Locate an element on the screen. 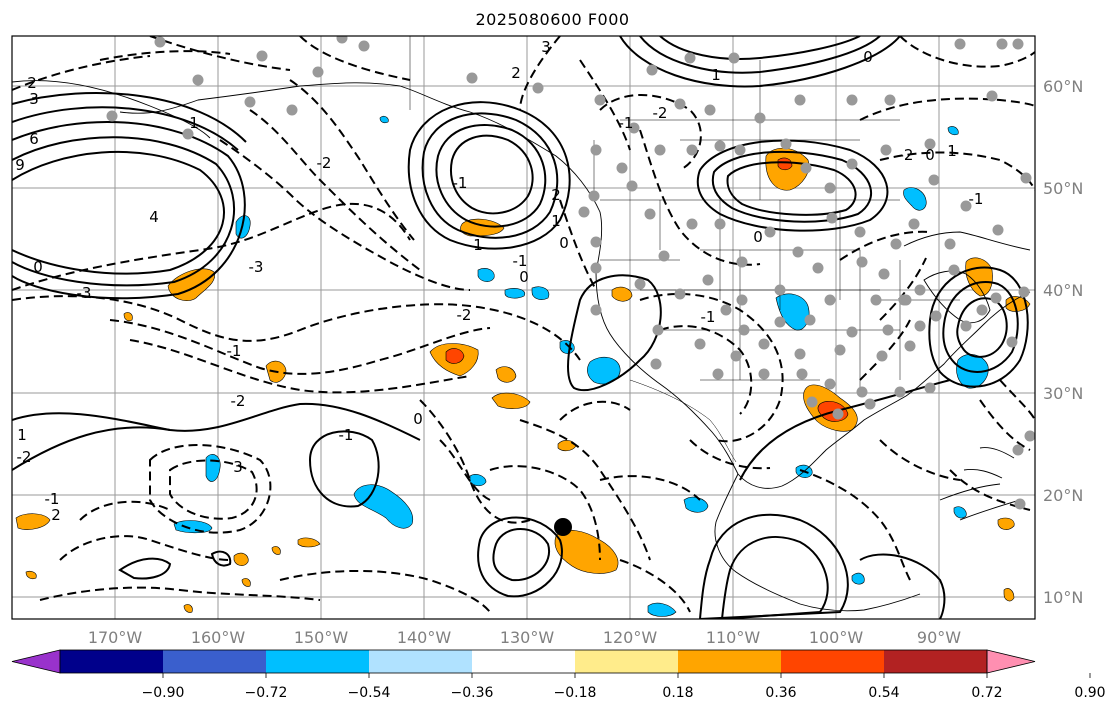 This screenshot has width=1105, height=712. colorbar-tick-label: 0.18 is located at coordinates (677, 693).